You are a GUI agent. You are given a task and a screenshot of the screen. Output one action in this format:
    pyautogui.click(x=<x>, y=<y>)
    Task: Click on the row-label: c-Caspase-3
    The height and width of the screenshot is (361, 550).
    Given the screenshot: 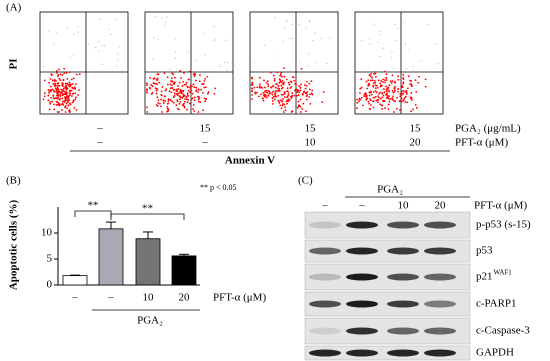 What is the action you would take?
    pyautogui.click(x=503, y=331)
    